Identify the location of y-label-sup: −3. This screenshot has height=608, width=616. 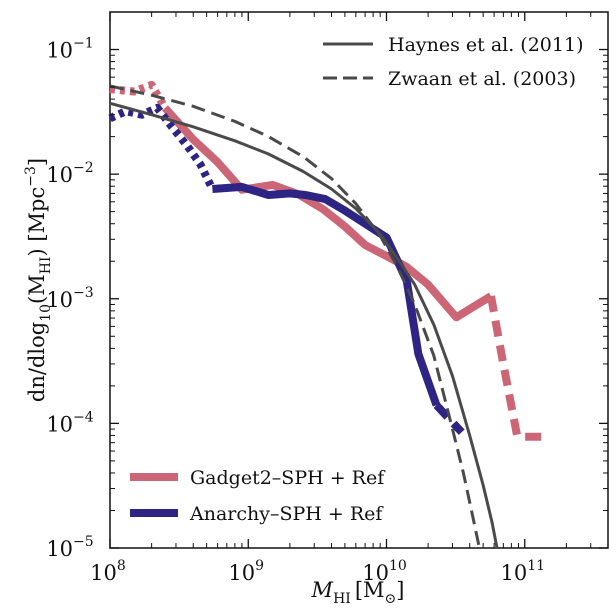
(31, 176).